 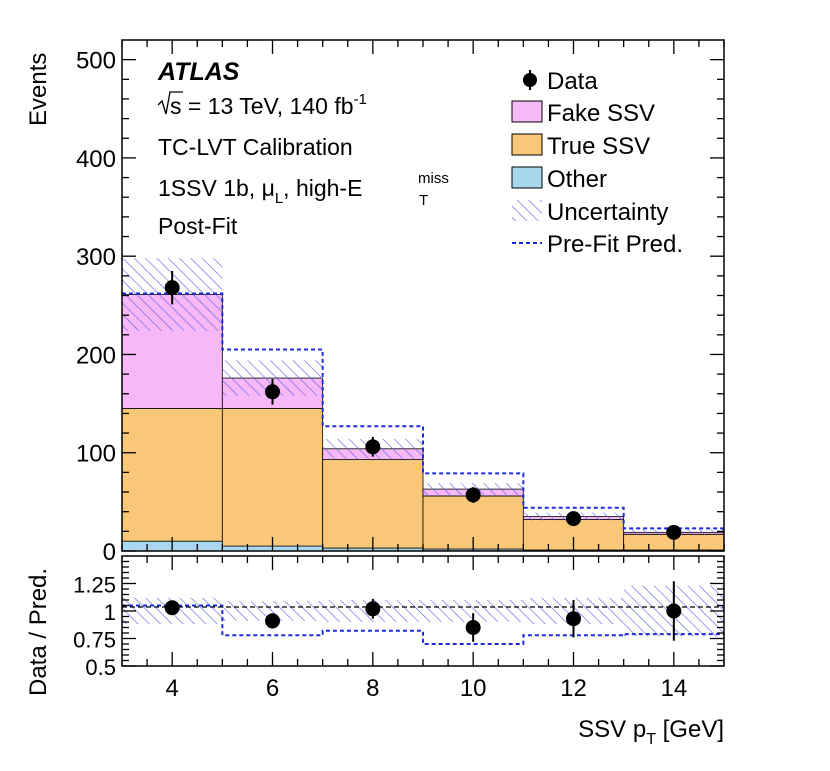 What do you see at coordinates (109, 552) in the screenshot?
I see `y-tick-label: 0` at bounding box center [109, 552].